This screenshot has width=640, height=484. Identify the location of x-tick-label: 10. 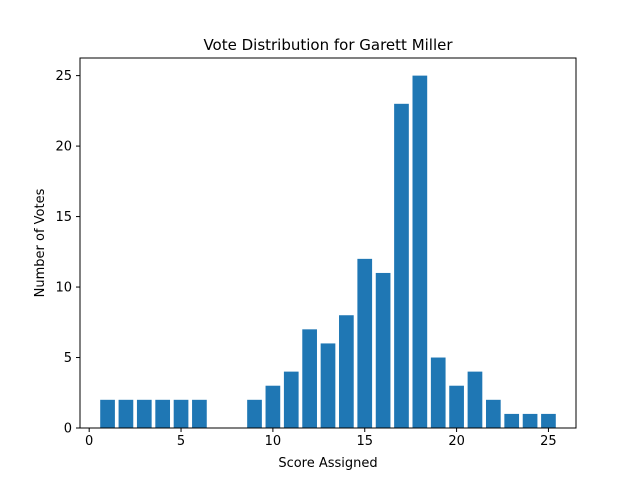
(273, 441).